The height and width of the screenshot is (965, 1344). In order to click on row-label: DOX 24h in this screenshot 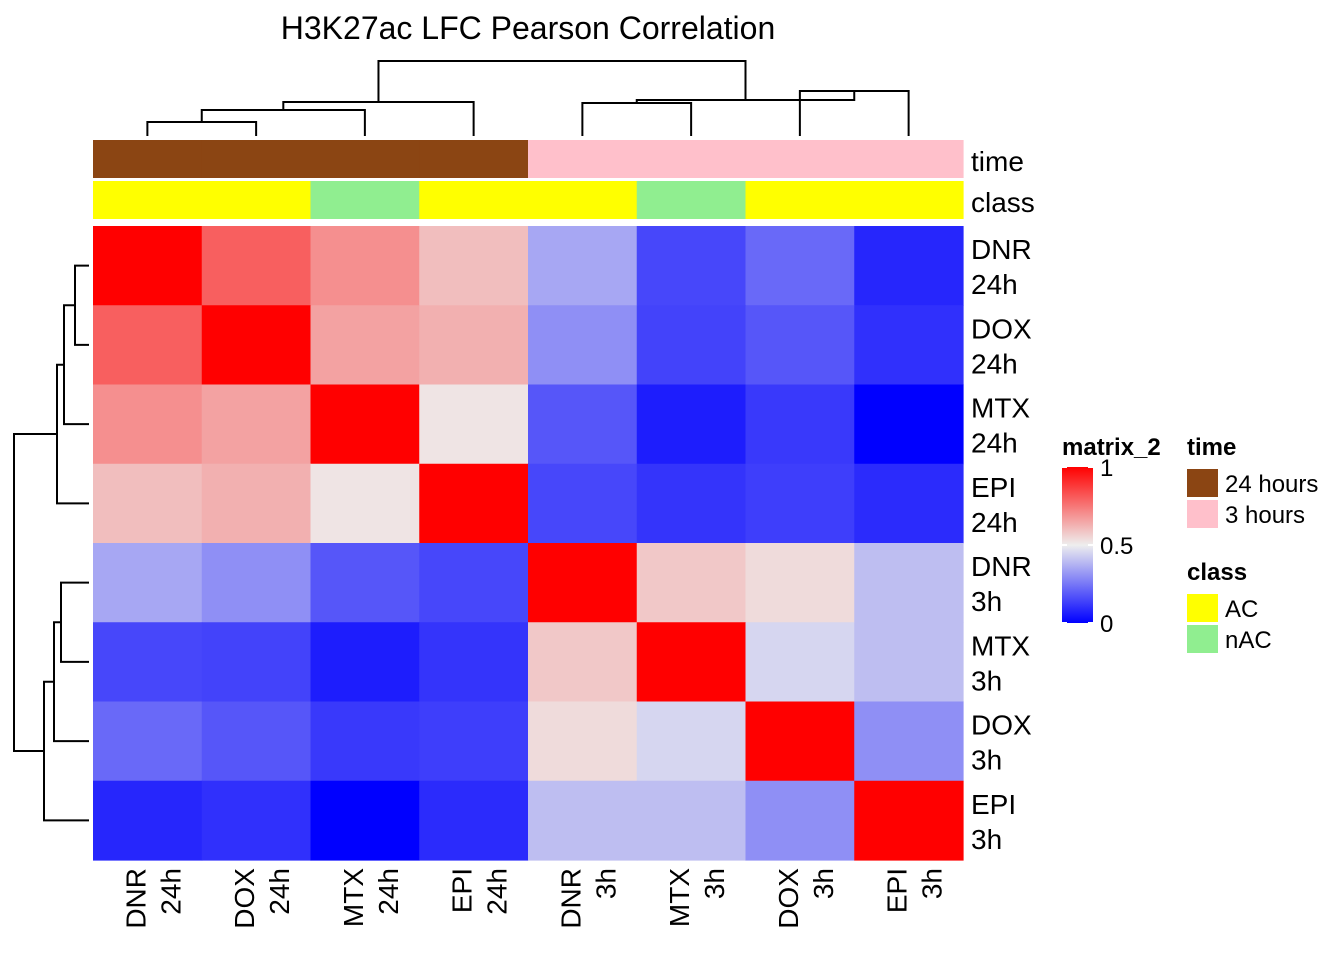, I will do `click(1001, 346)`.